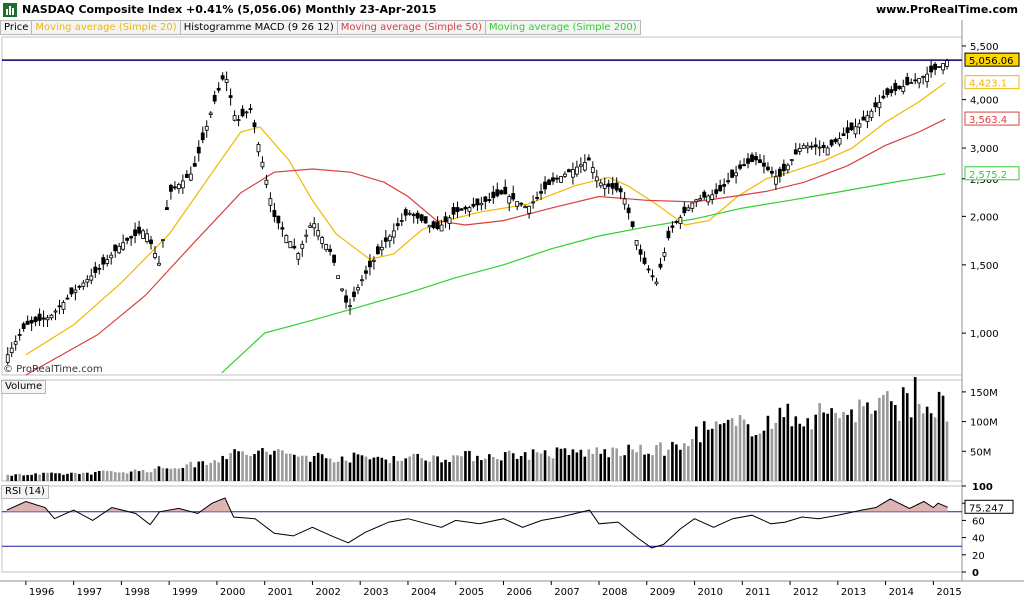 This screenshot has height=600, width=1024. Describe the element at coordinates (16, 27) in the screenshot. I see `legend-price: Price` at that location.